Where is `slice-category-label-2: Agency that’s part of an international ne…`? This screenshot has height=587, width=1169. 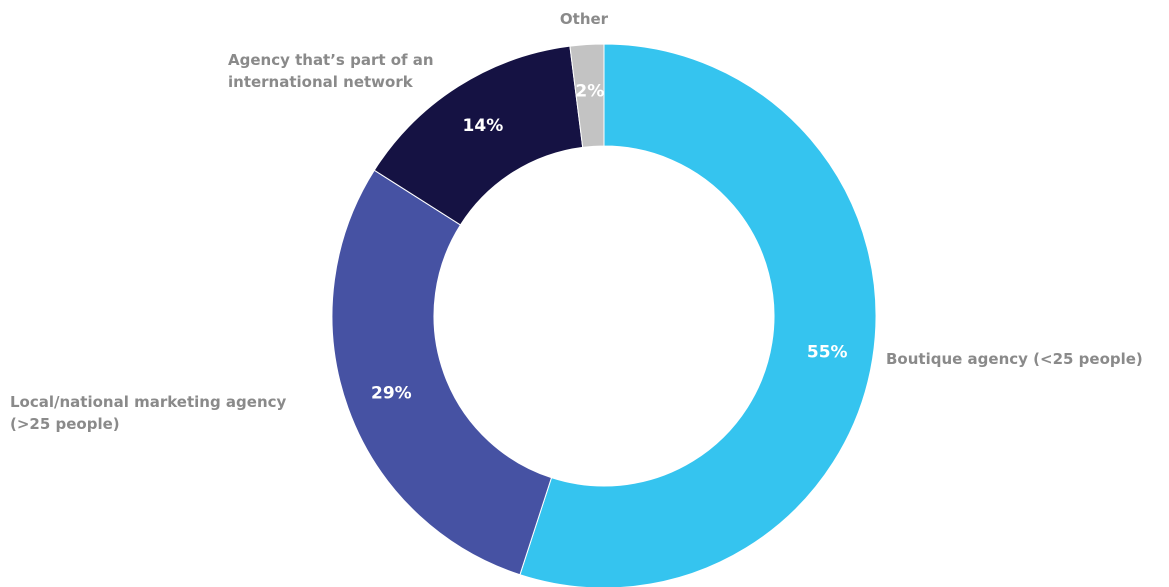
slice-category-label-2: Agency that’s part of an international ne… is located at coordinates (331, 71).